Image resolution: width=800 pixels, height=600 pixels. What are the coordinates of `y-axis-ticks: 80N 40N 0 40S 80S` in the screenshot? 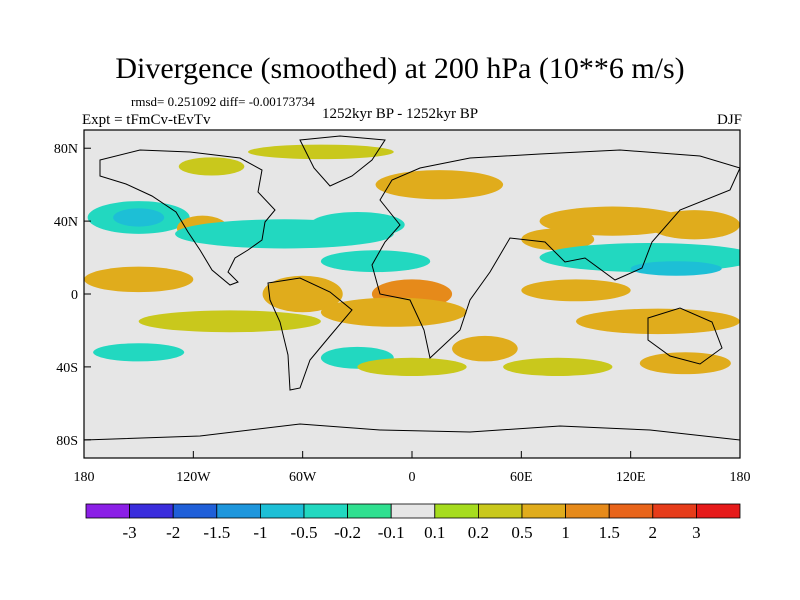 It's located at (72, 295).